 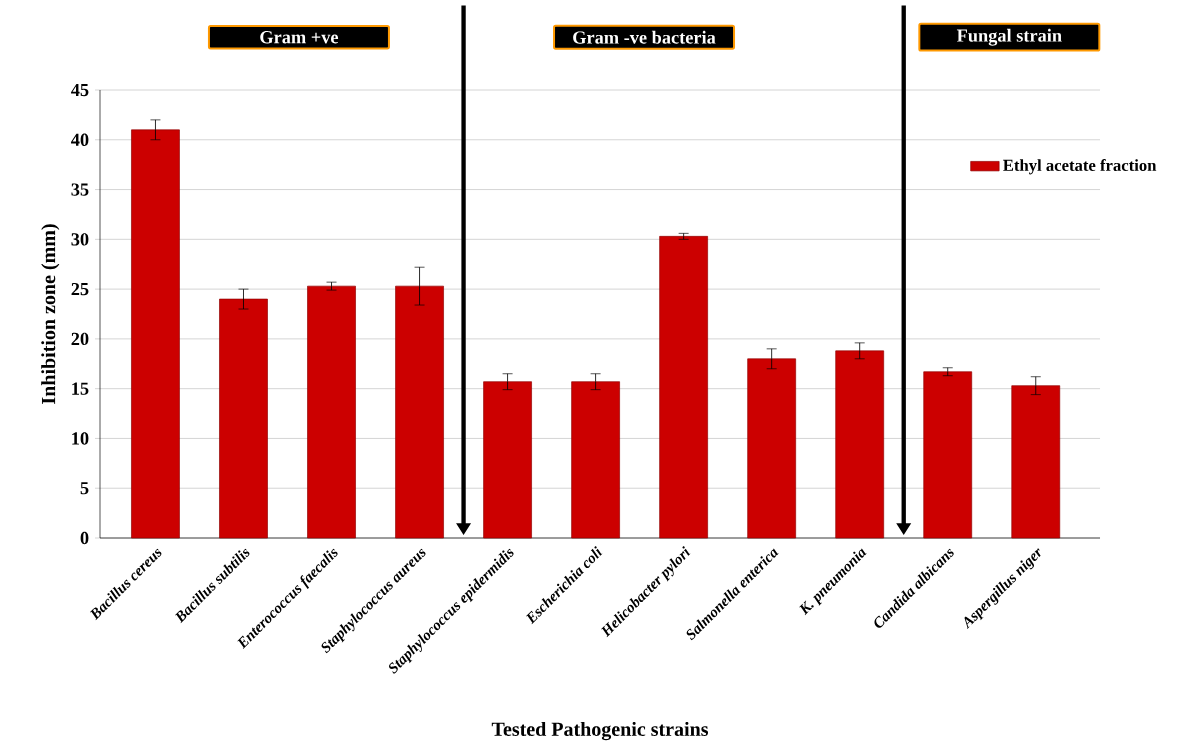 I want to click on y-tick-label: 40, so click(x=80, y=139).